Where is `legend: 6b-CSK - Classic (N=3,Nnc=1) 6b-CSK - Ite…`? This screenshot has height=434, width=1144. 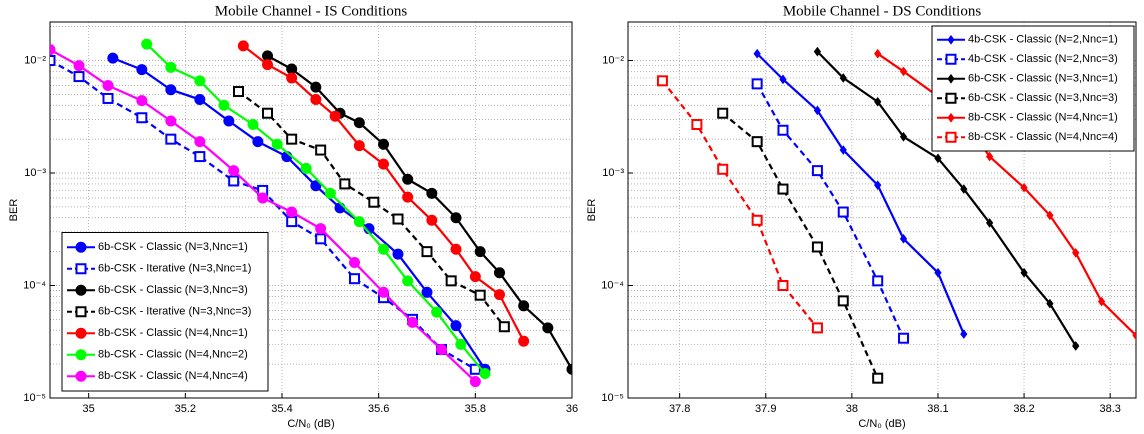
legend: 6b-CSK - Classic (N=3,Nnc=1) 6b-CSK - Ite… is located at coordinates (165, 312).